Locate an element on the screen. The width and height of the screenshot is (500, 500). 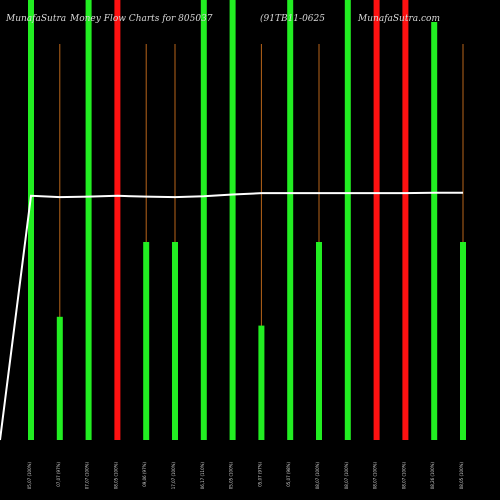
x-tick-label: 05,07 (98%) is located at coordinates (288, 474).